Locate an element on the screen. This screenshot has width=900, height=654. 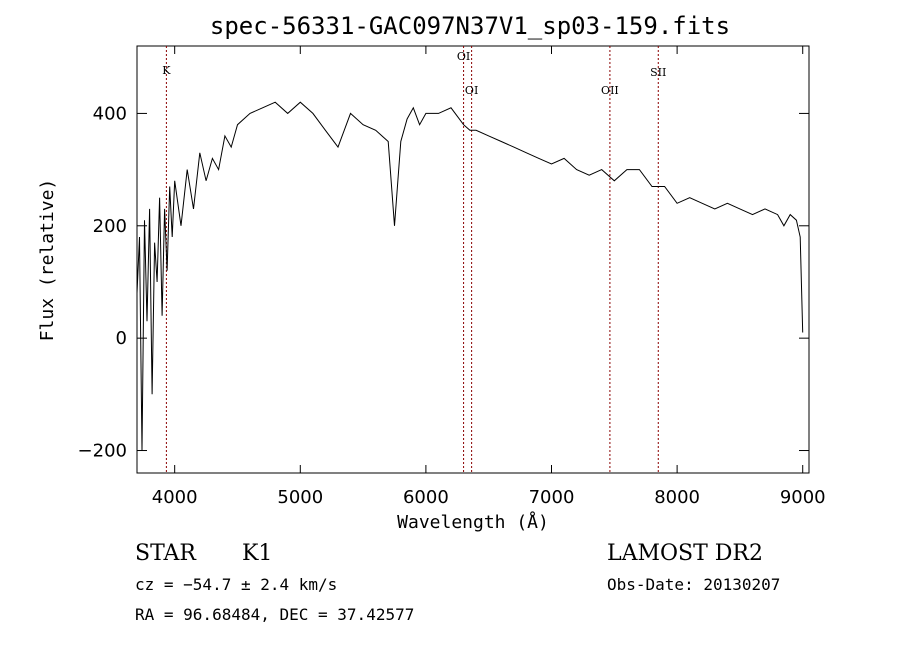
y-tick-label: 200 is located at coordinates (110, 226).